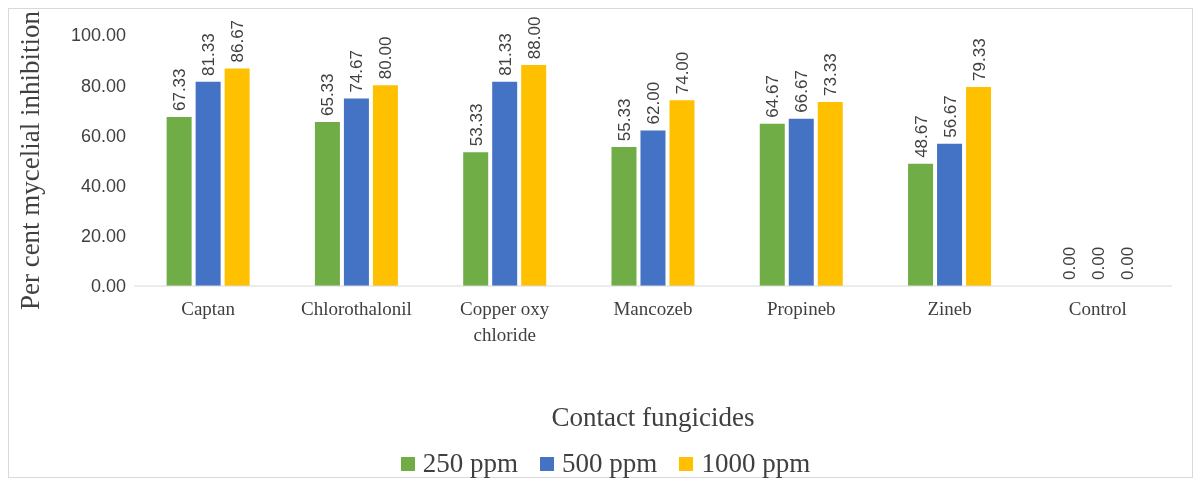  What do you see at coordinates (831, 74) in the screenshot?
I see `data-label: 73.33` at bounding box center [831, 74].